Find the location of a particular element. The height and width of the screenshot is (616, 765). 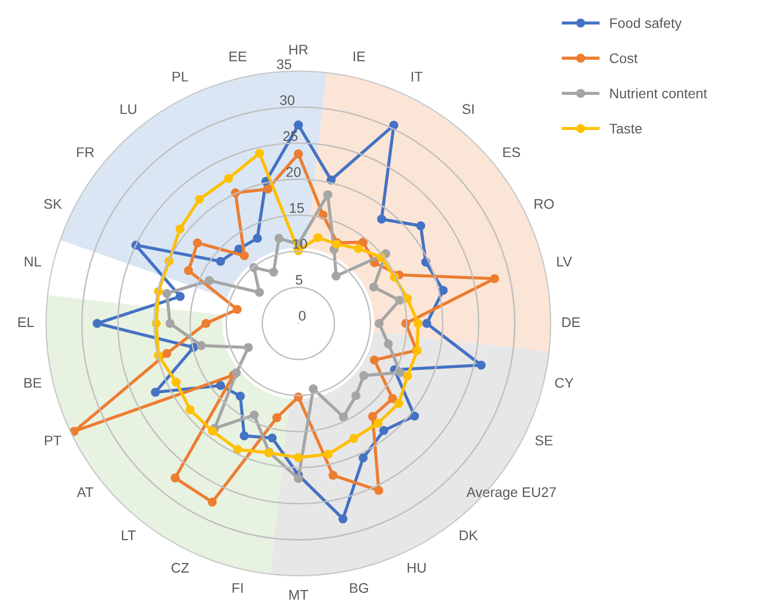

legend-label: Nutrient content is located at coordinates (659, 93).